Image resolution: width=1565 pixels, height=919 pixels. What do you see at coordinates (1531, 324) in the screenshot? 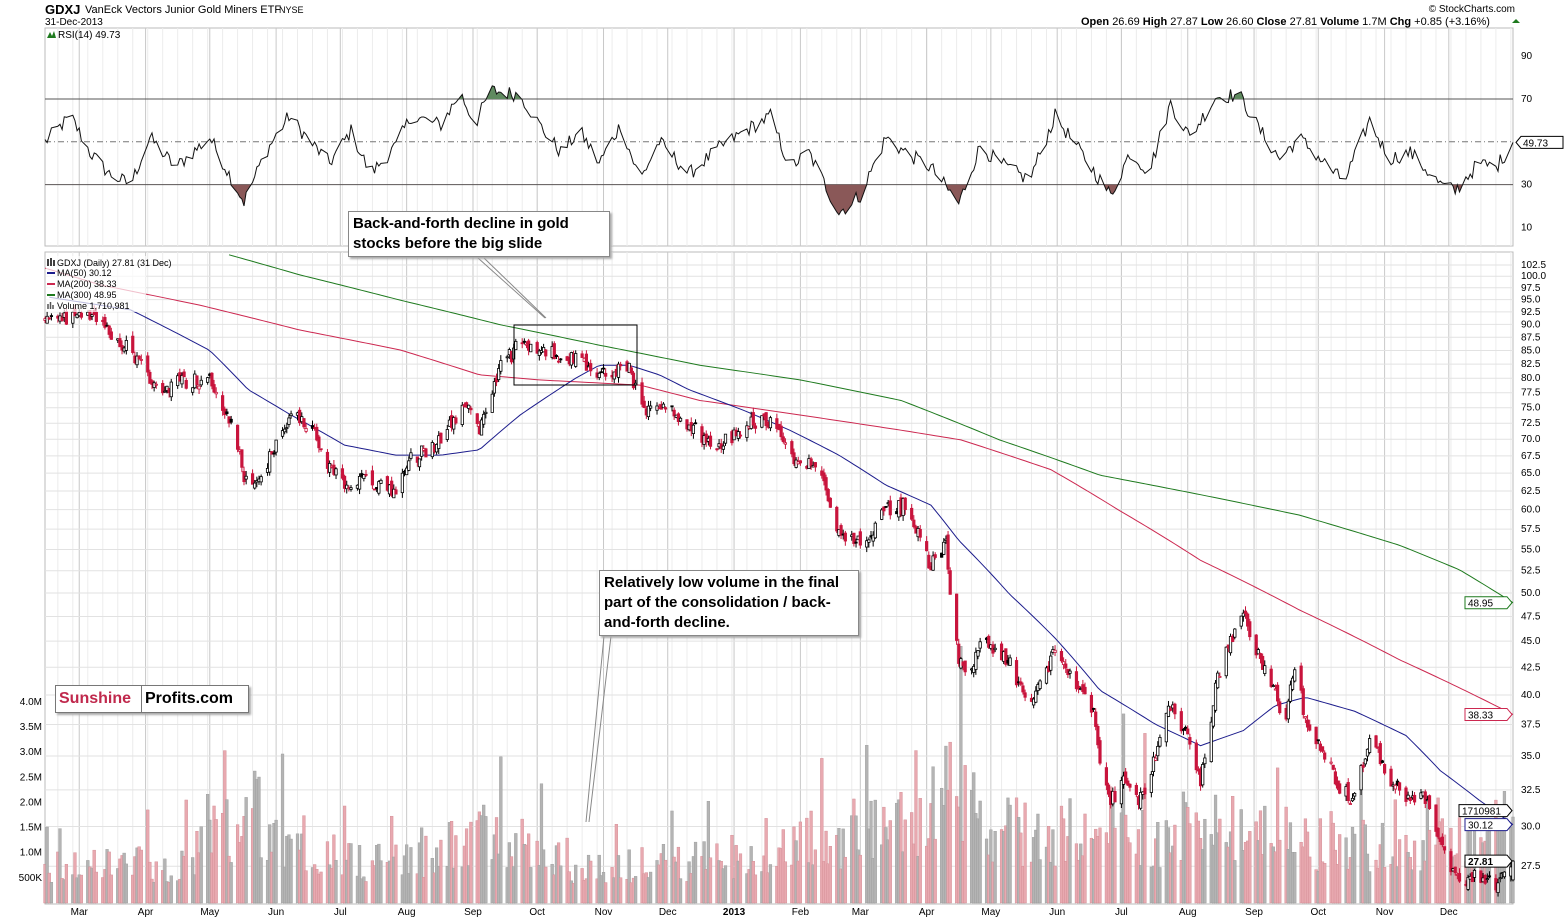
I see `price-tick-label: 90.0` at bounding box center [1531, 324].